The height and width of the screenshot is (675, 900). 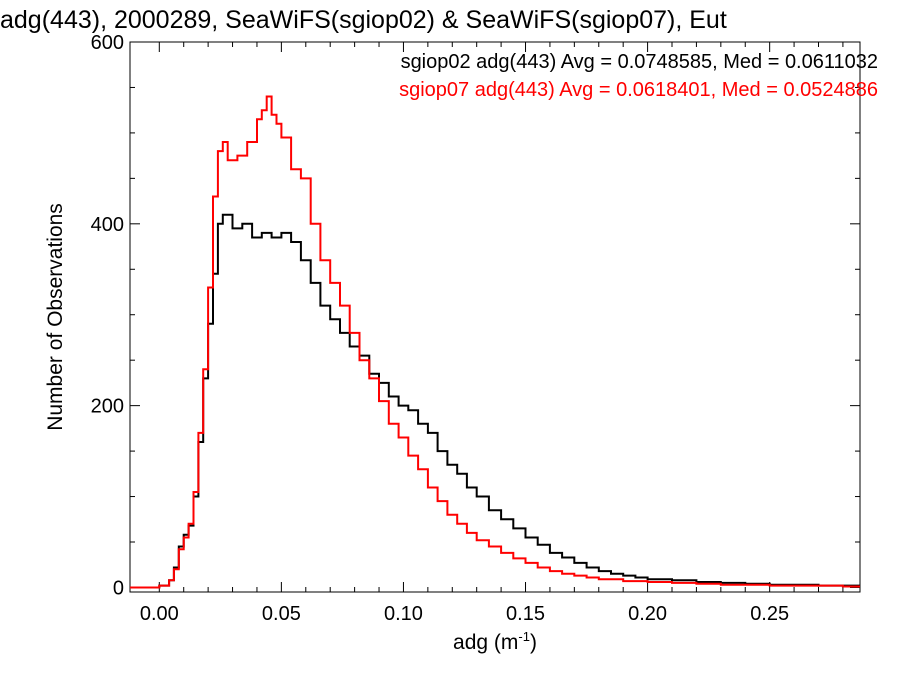 I want to click on x-axis-label-main: adg (m, so click(x=485, y=642).